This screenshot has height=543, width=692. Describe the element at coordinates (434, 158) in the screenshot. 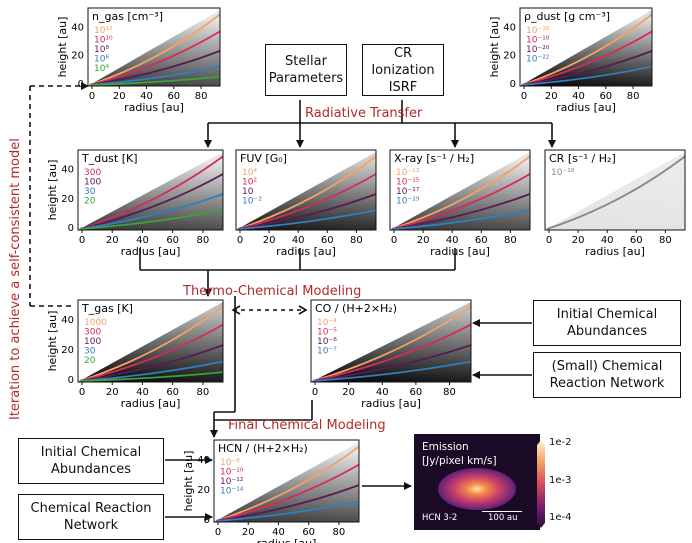

I see `panel-title: X-ray [s⁻¹ / H₂]` at that location.